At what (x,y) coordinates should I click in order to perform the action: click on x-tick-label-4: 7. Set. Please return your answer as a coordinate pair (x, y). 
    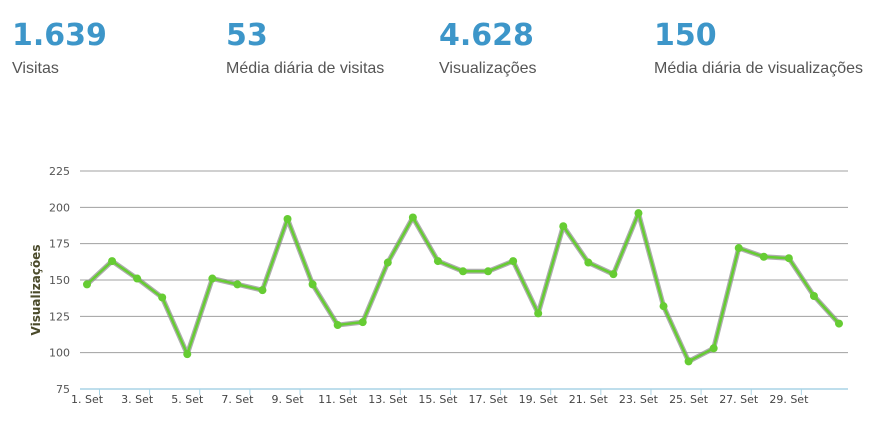
    Looking at the image, I should click on (237, 399).